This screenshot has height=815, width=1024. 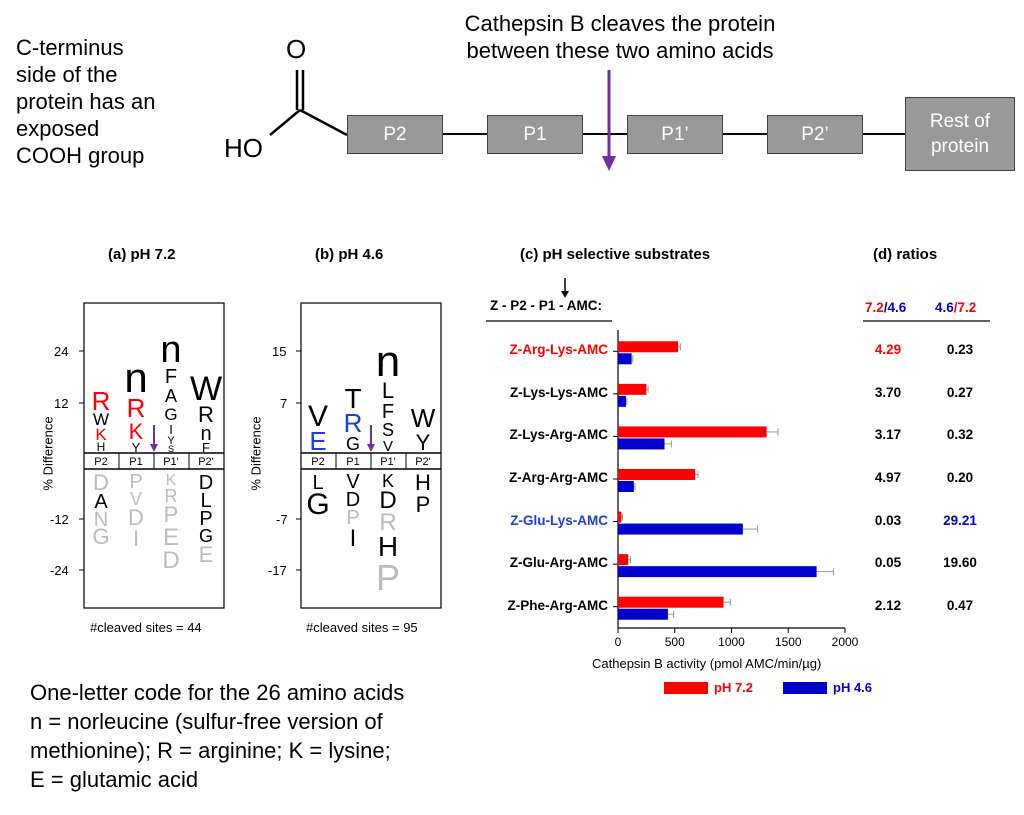 What do you see at coordinates (874, 307) in the screenshot?
I see `ratio-header-part: 7.2` at bounding box center [874, 307].